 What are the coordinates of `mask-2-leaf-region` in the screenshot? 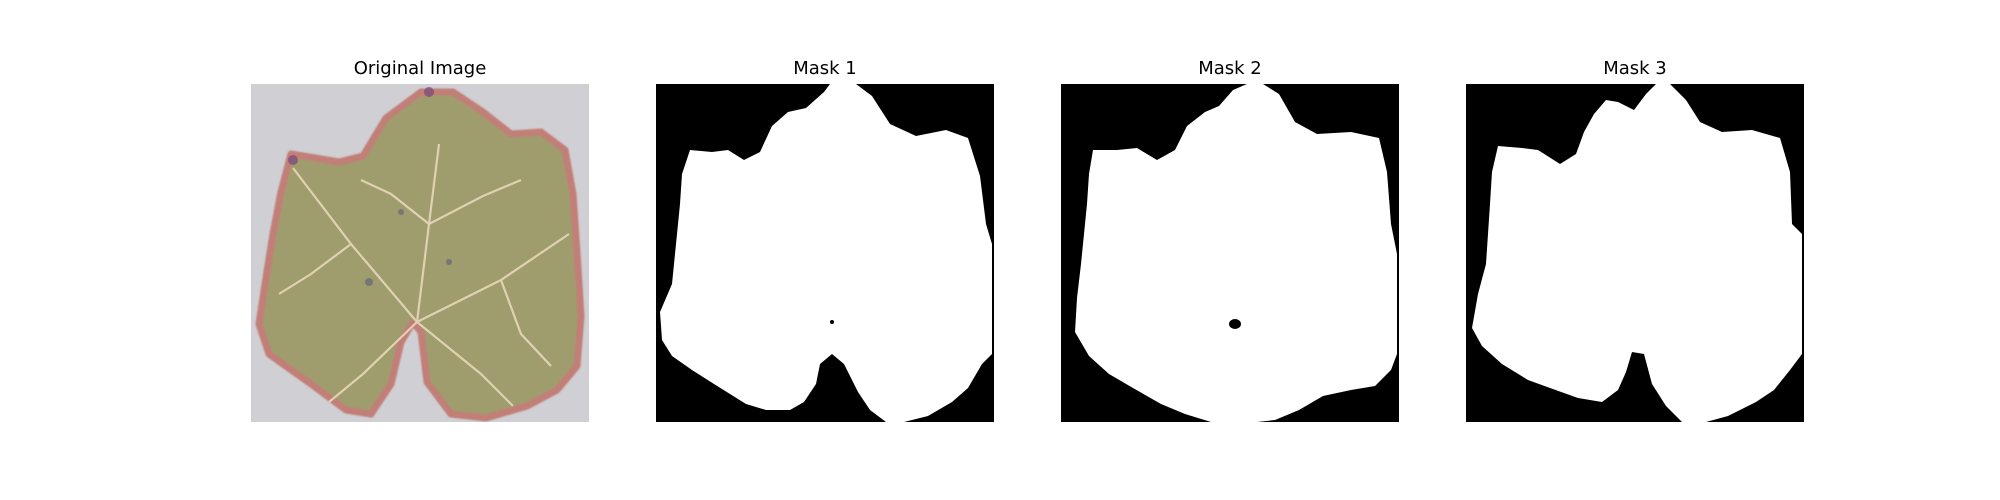 It's located at (1236, 253).